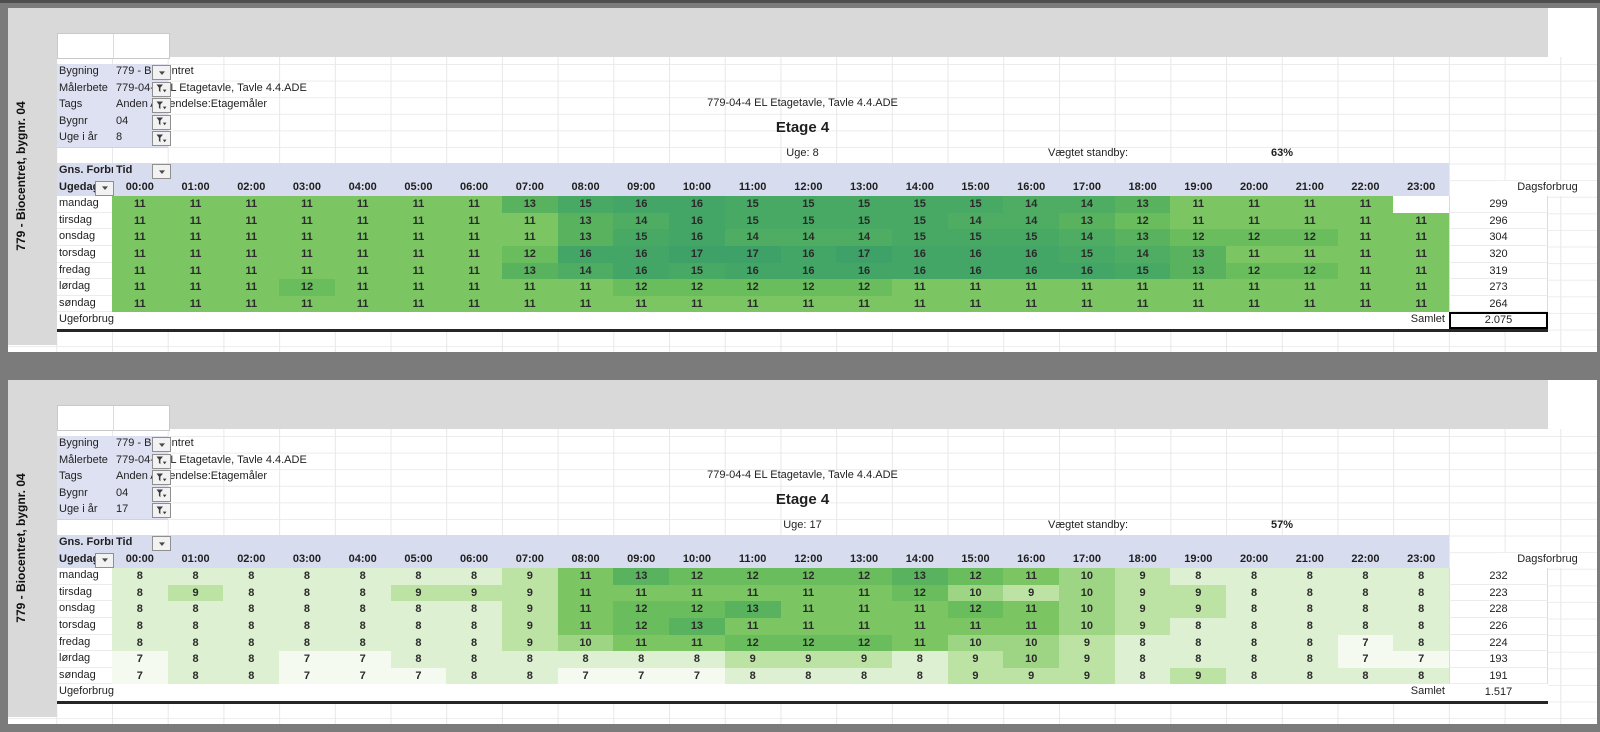  I want to click on heat-cell: 16, so click(697, 237).